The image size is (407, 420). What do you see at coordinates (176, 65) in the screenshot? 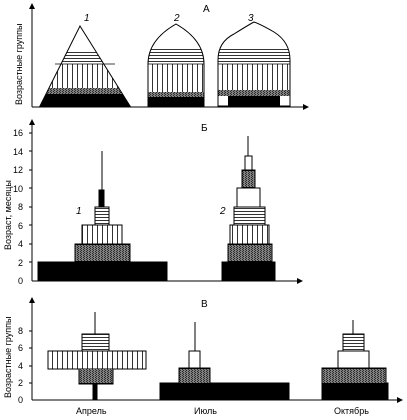
I see `age-shape-dome` at bounding box center [176, 65].